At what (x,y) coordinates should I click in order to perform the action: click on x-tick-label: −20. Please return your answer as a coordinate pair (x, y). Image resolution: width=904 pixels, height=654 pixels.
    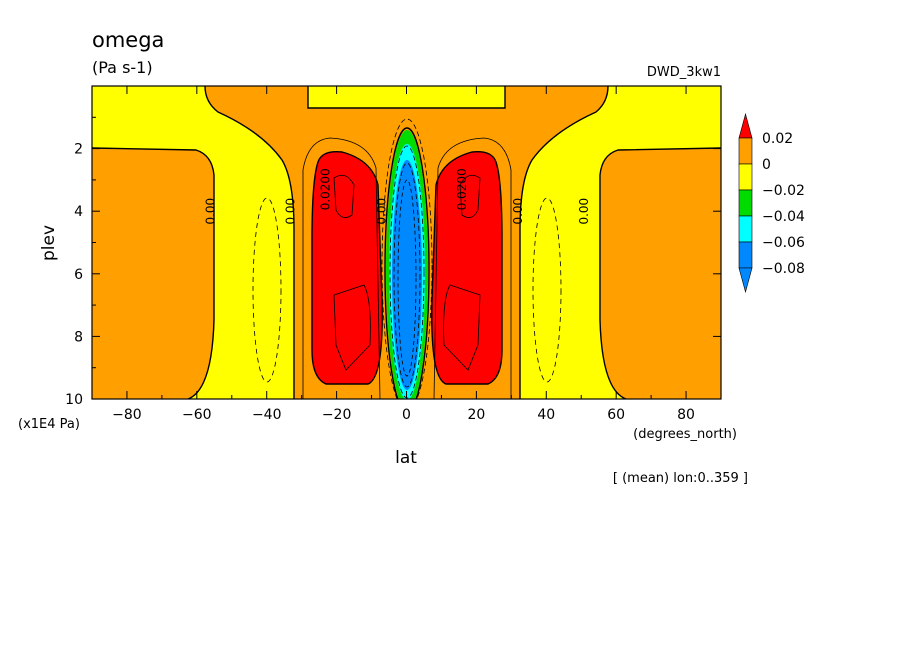
    Looking at the image, I should click on (337, 415).